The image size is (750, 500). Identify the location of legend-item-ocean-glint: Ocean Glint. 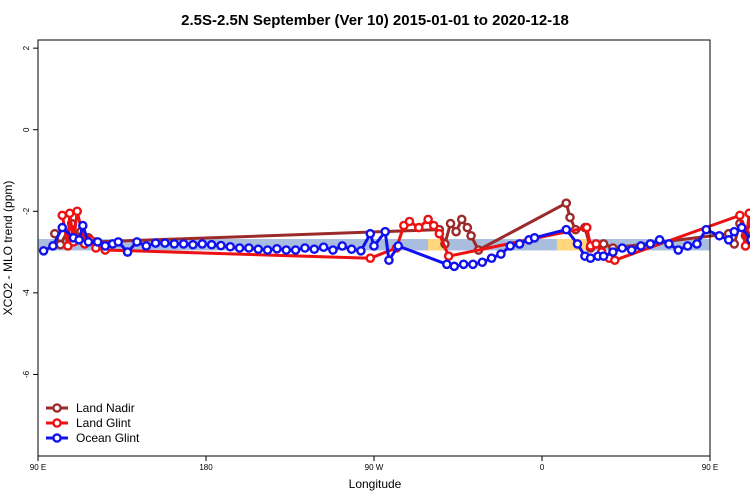
(93, 438).